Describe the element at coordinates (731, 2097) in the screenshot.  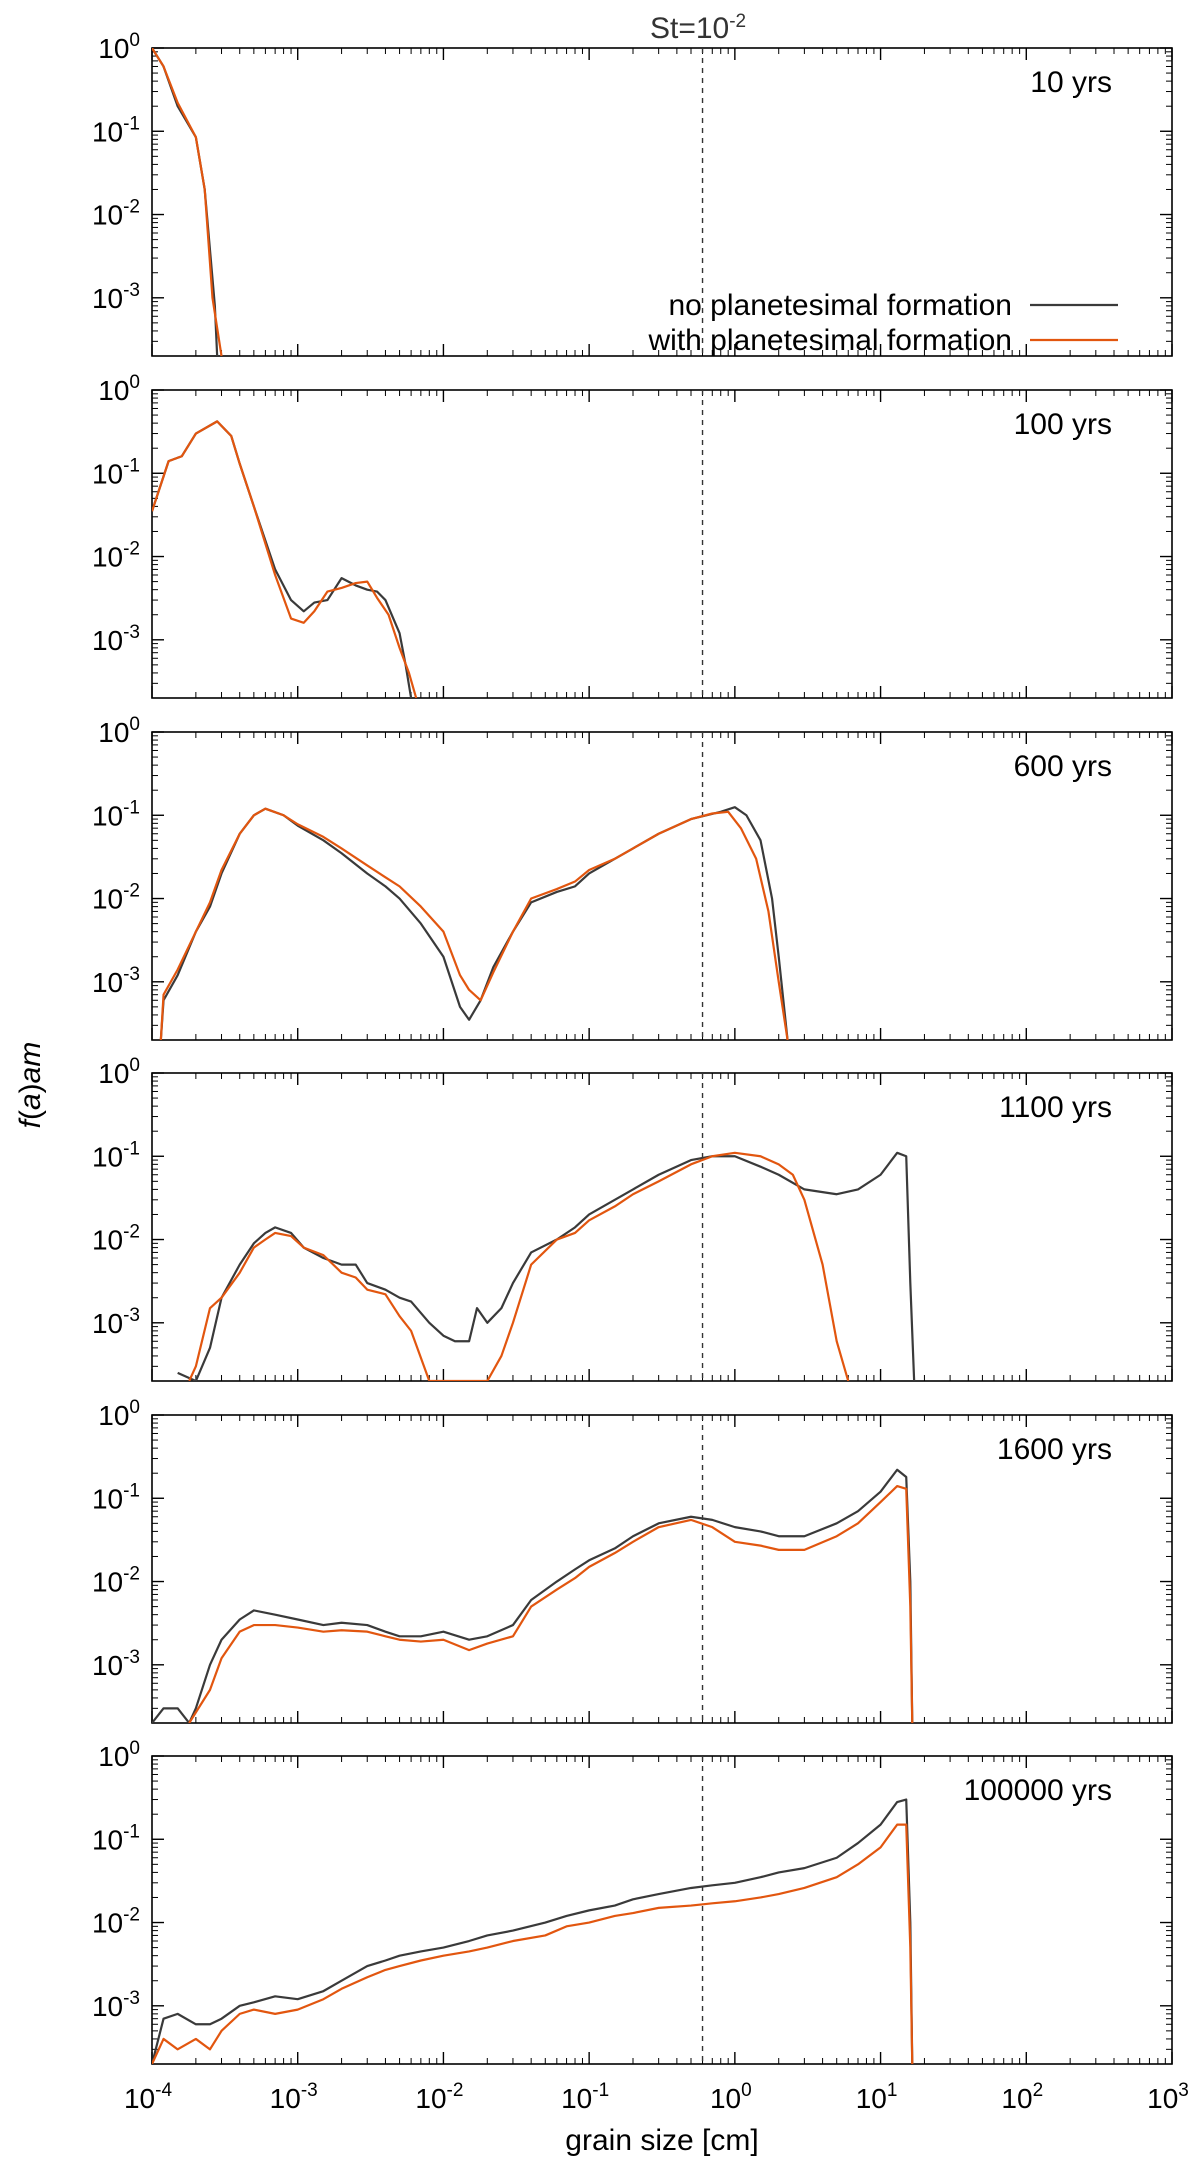
I see `x-tick-label: 10⁰` at that location.